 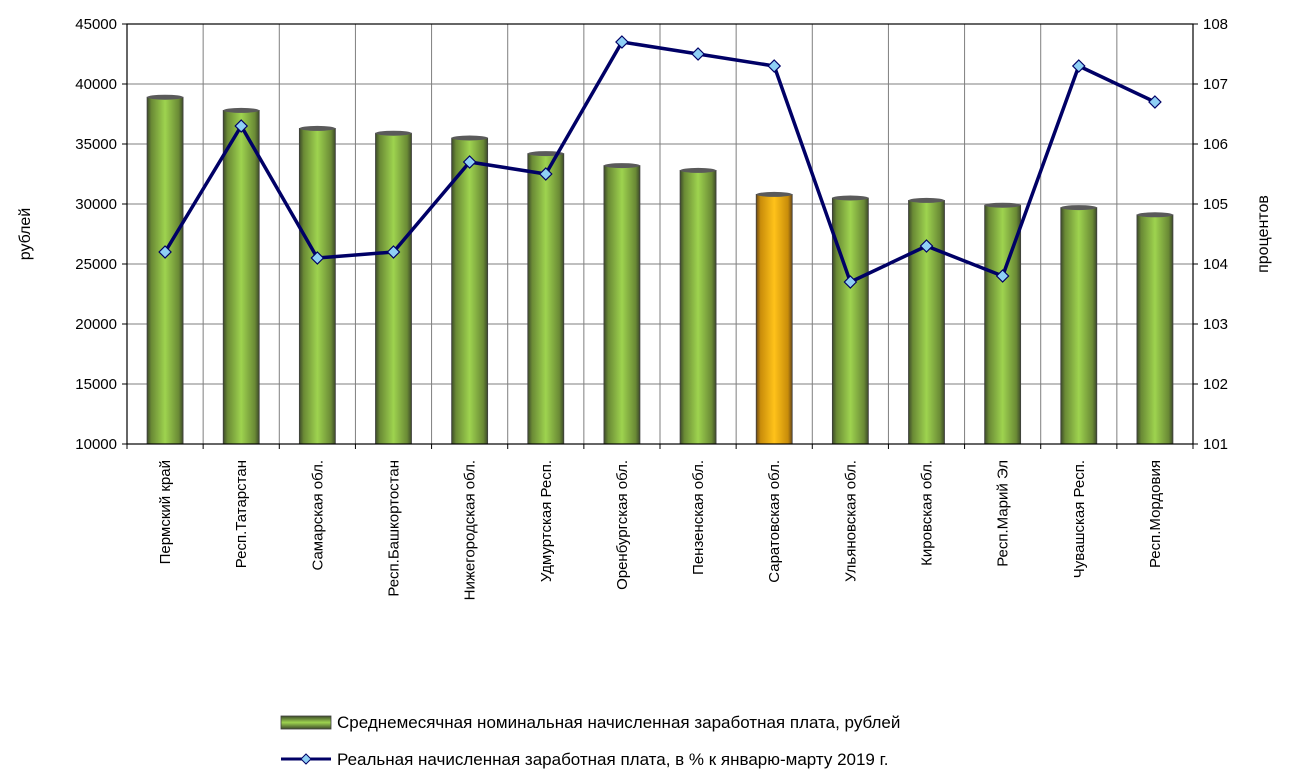 I want to click on y-tick-label: 40000, so click(x=96, y=84).